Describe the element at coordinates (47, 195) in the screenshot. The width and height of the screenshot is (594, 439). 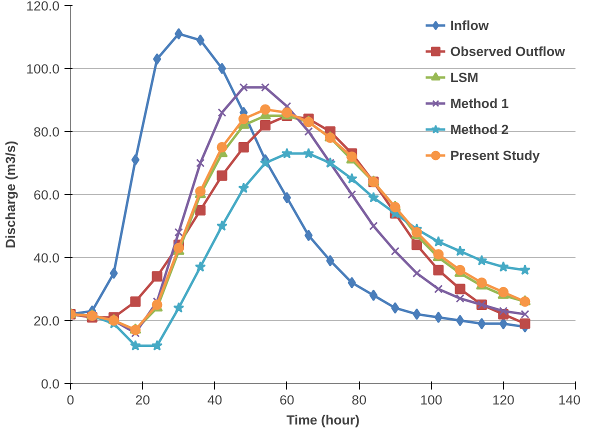
I see `y-tick-label: 60.0` at that location.